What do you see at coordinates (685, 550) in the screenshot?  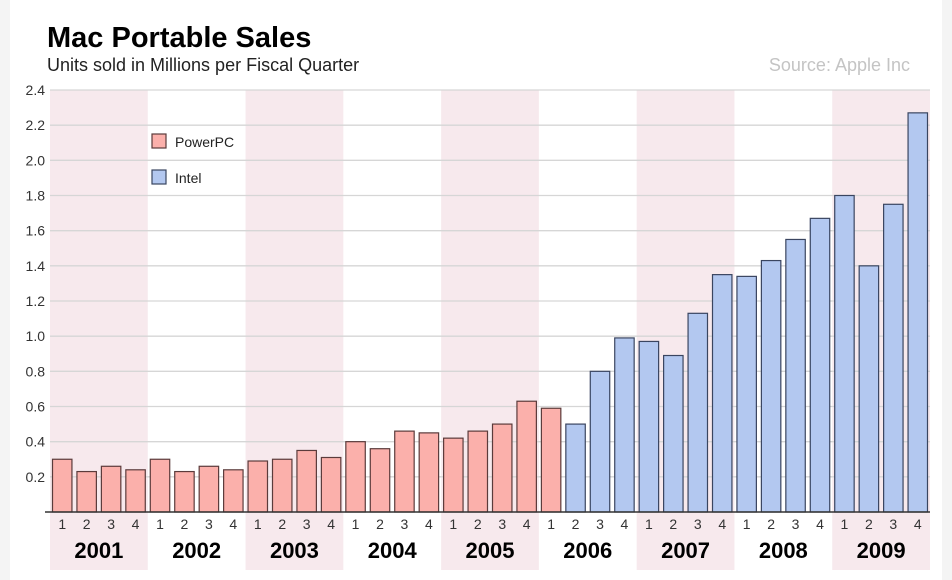 I see `year-label-2007: 2007` at bounding box center [685, 550].